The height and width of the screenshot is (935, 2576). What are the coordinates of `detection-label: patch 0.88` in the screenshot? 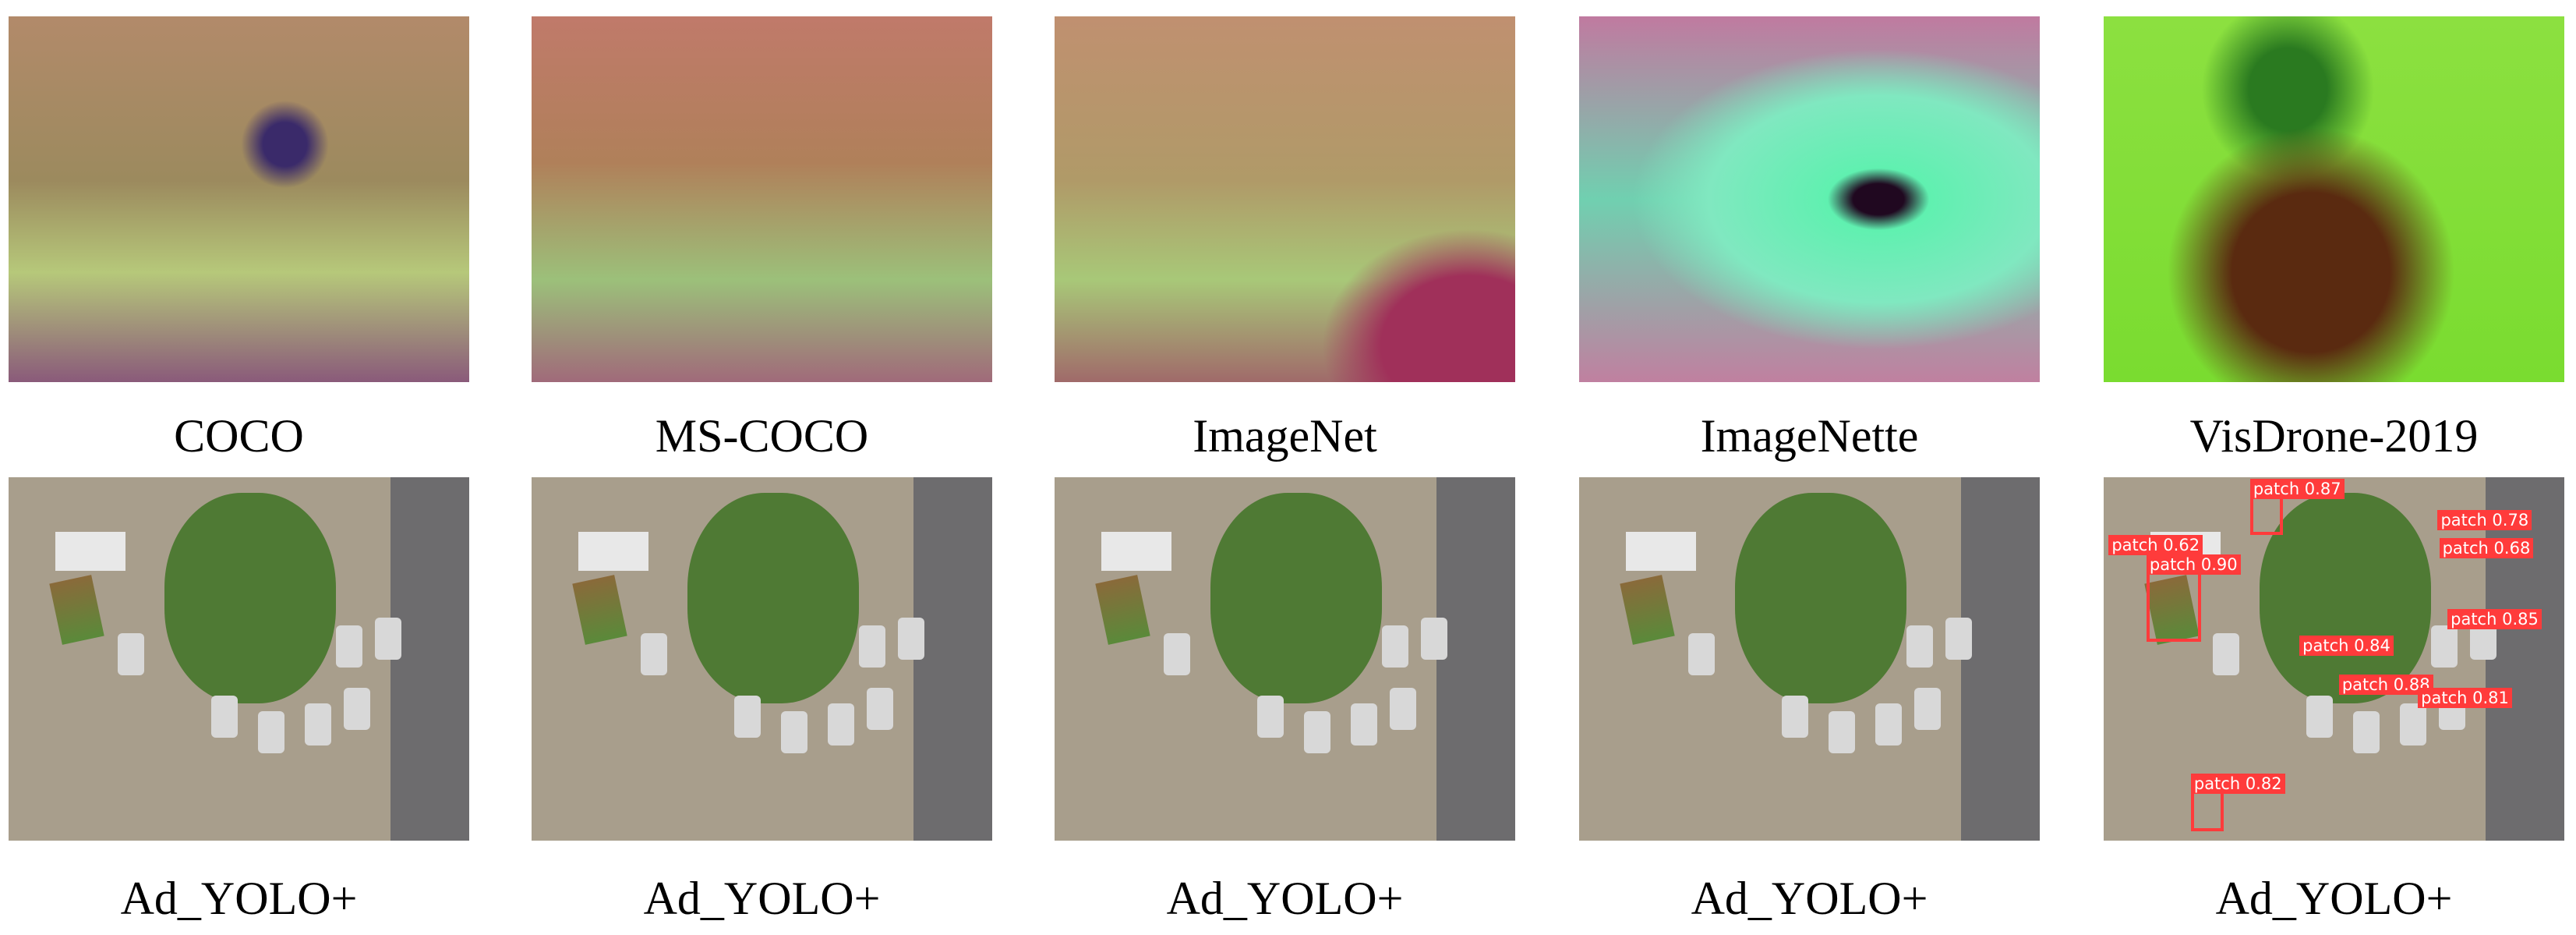 It's located at (2385, 685).